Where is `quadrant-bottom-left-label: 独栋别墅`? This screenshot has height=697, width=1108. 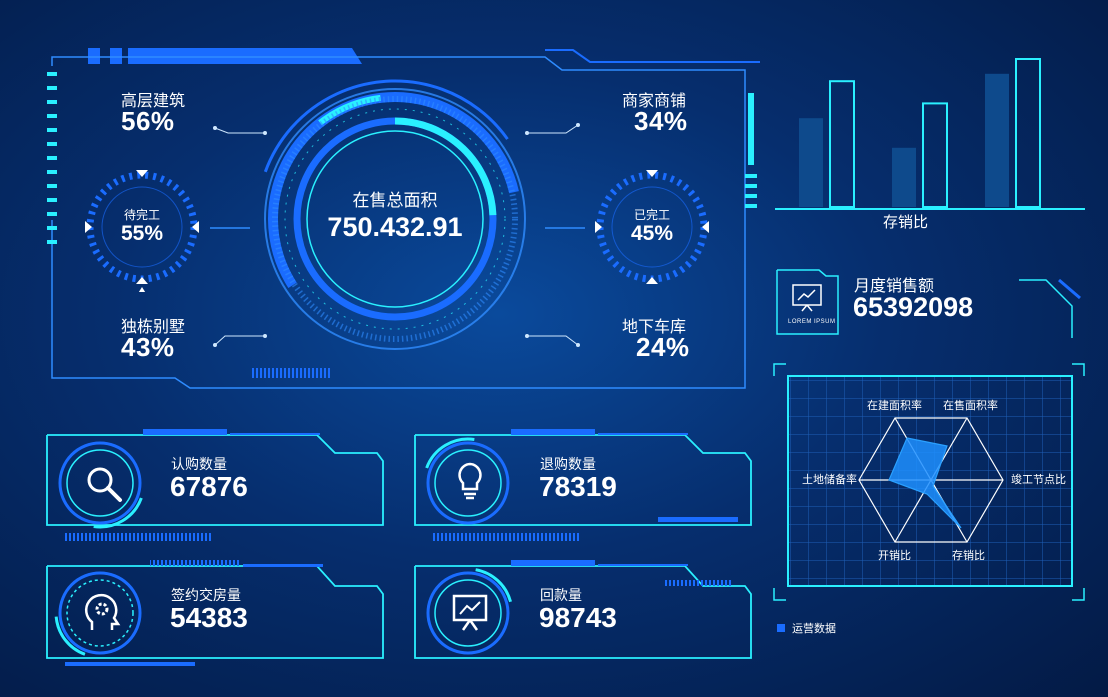
quadrant-bottom-left-label: 独栋别墅 is located at coordinates (153, 327).